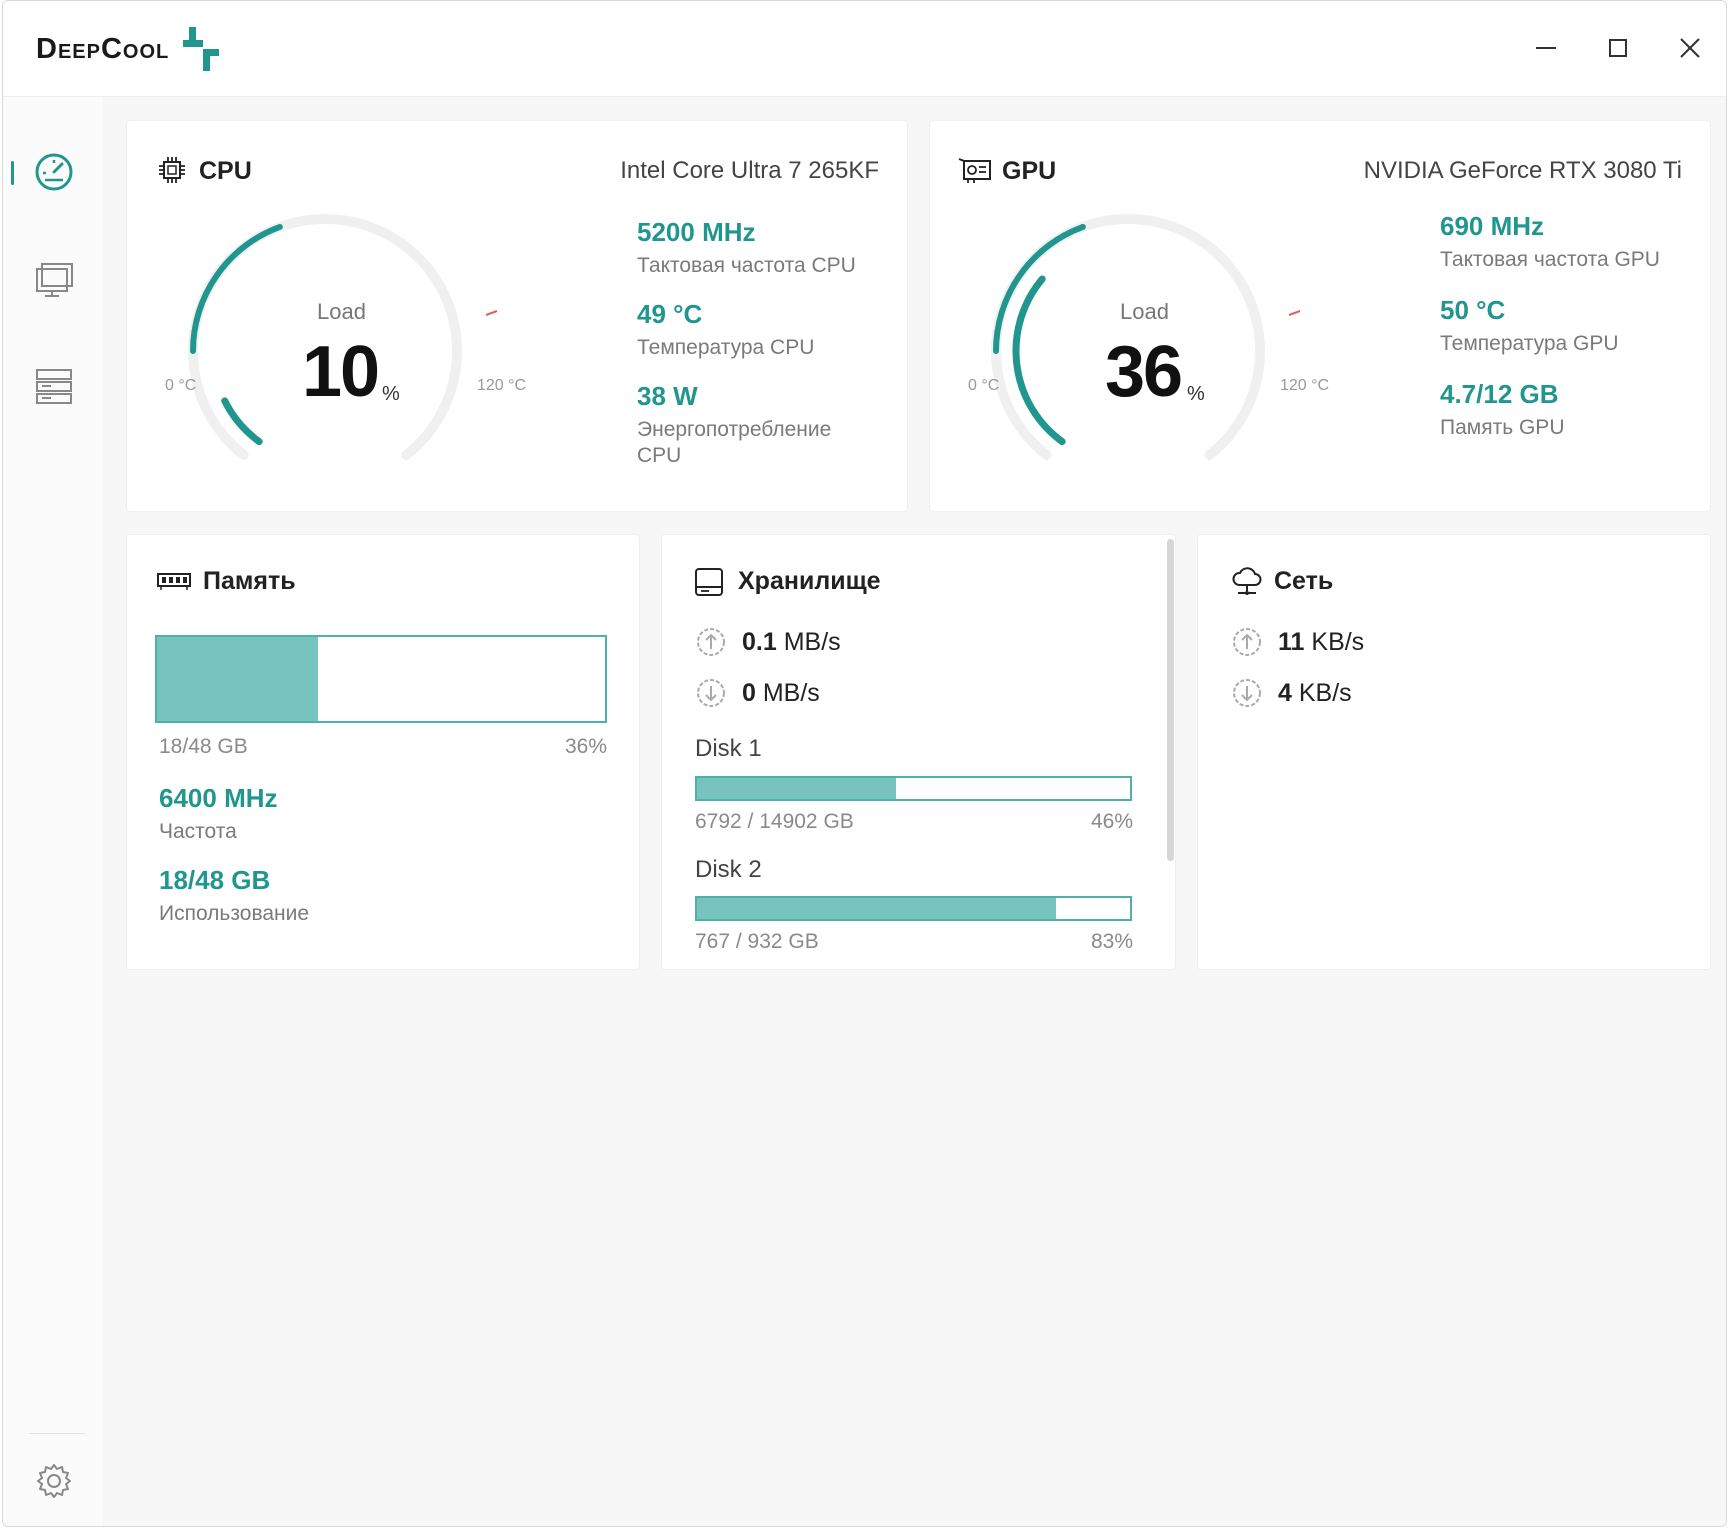 This screenshot has width=1730, height=1529. Describe the element at coordinates (1522, 170) in the screenshot. I see `gpu-model: NVIDIA GeForce RTX 3080 Ti` at that location.